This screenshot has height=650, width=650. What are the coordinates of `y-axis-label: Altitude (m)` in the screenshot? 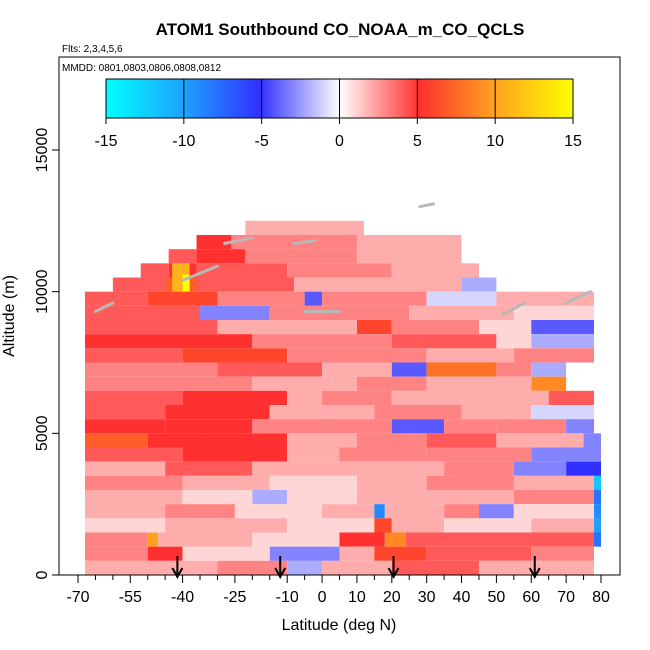 It's located at (9, 316).